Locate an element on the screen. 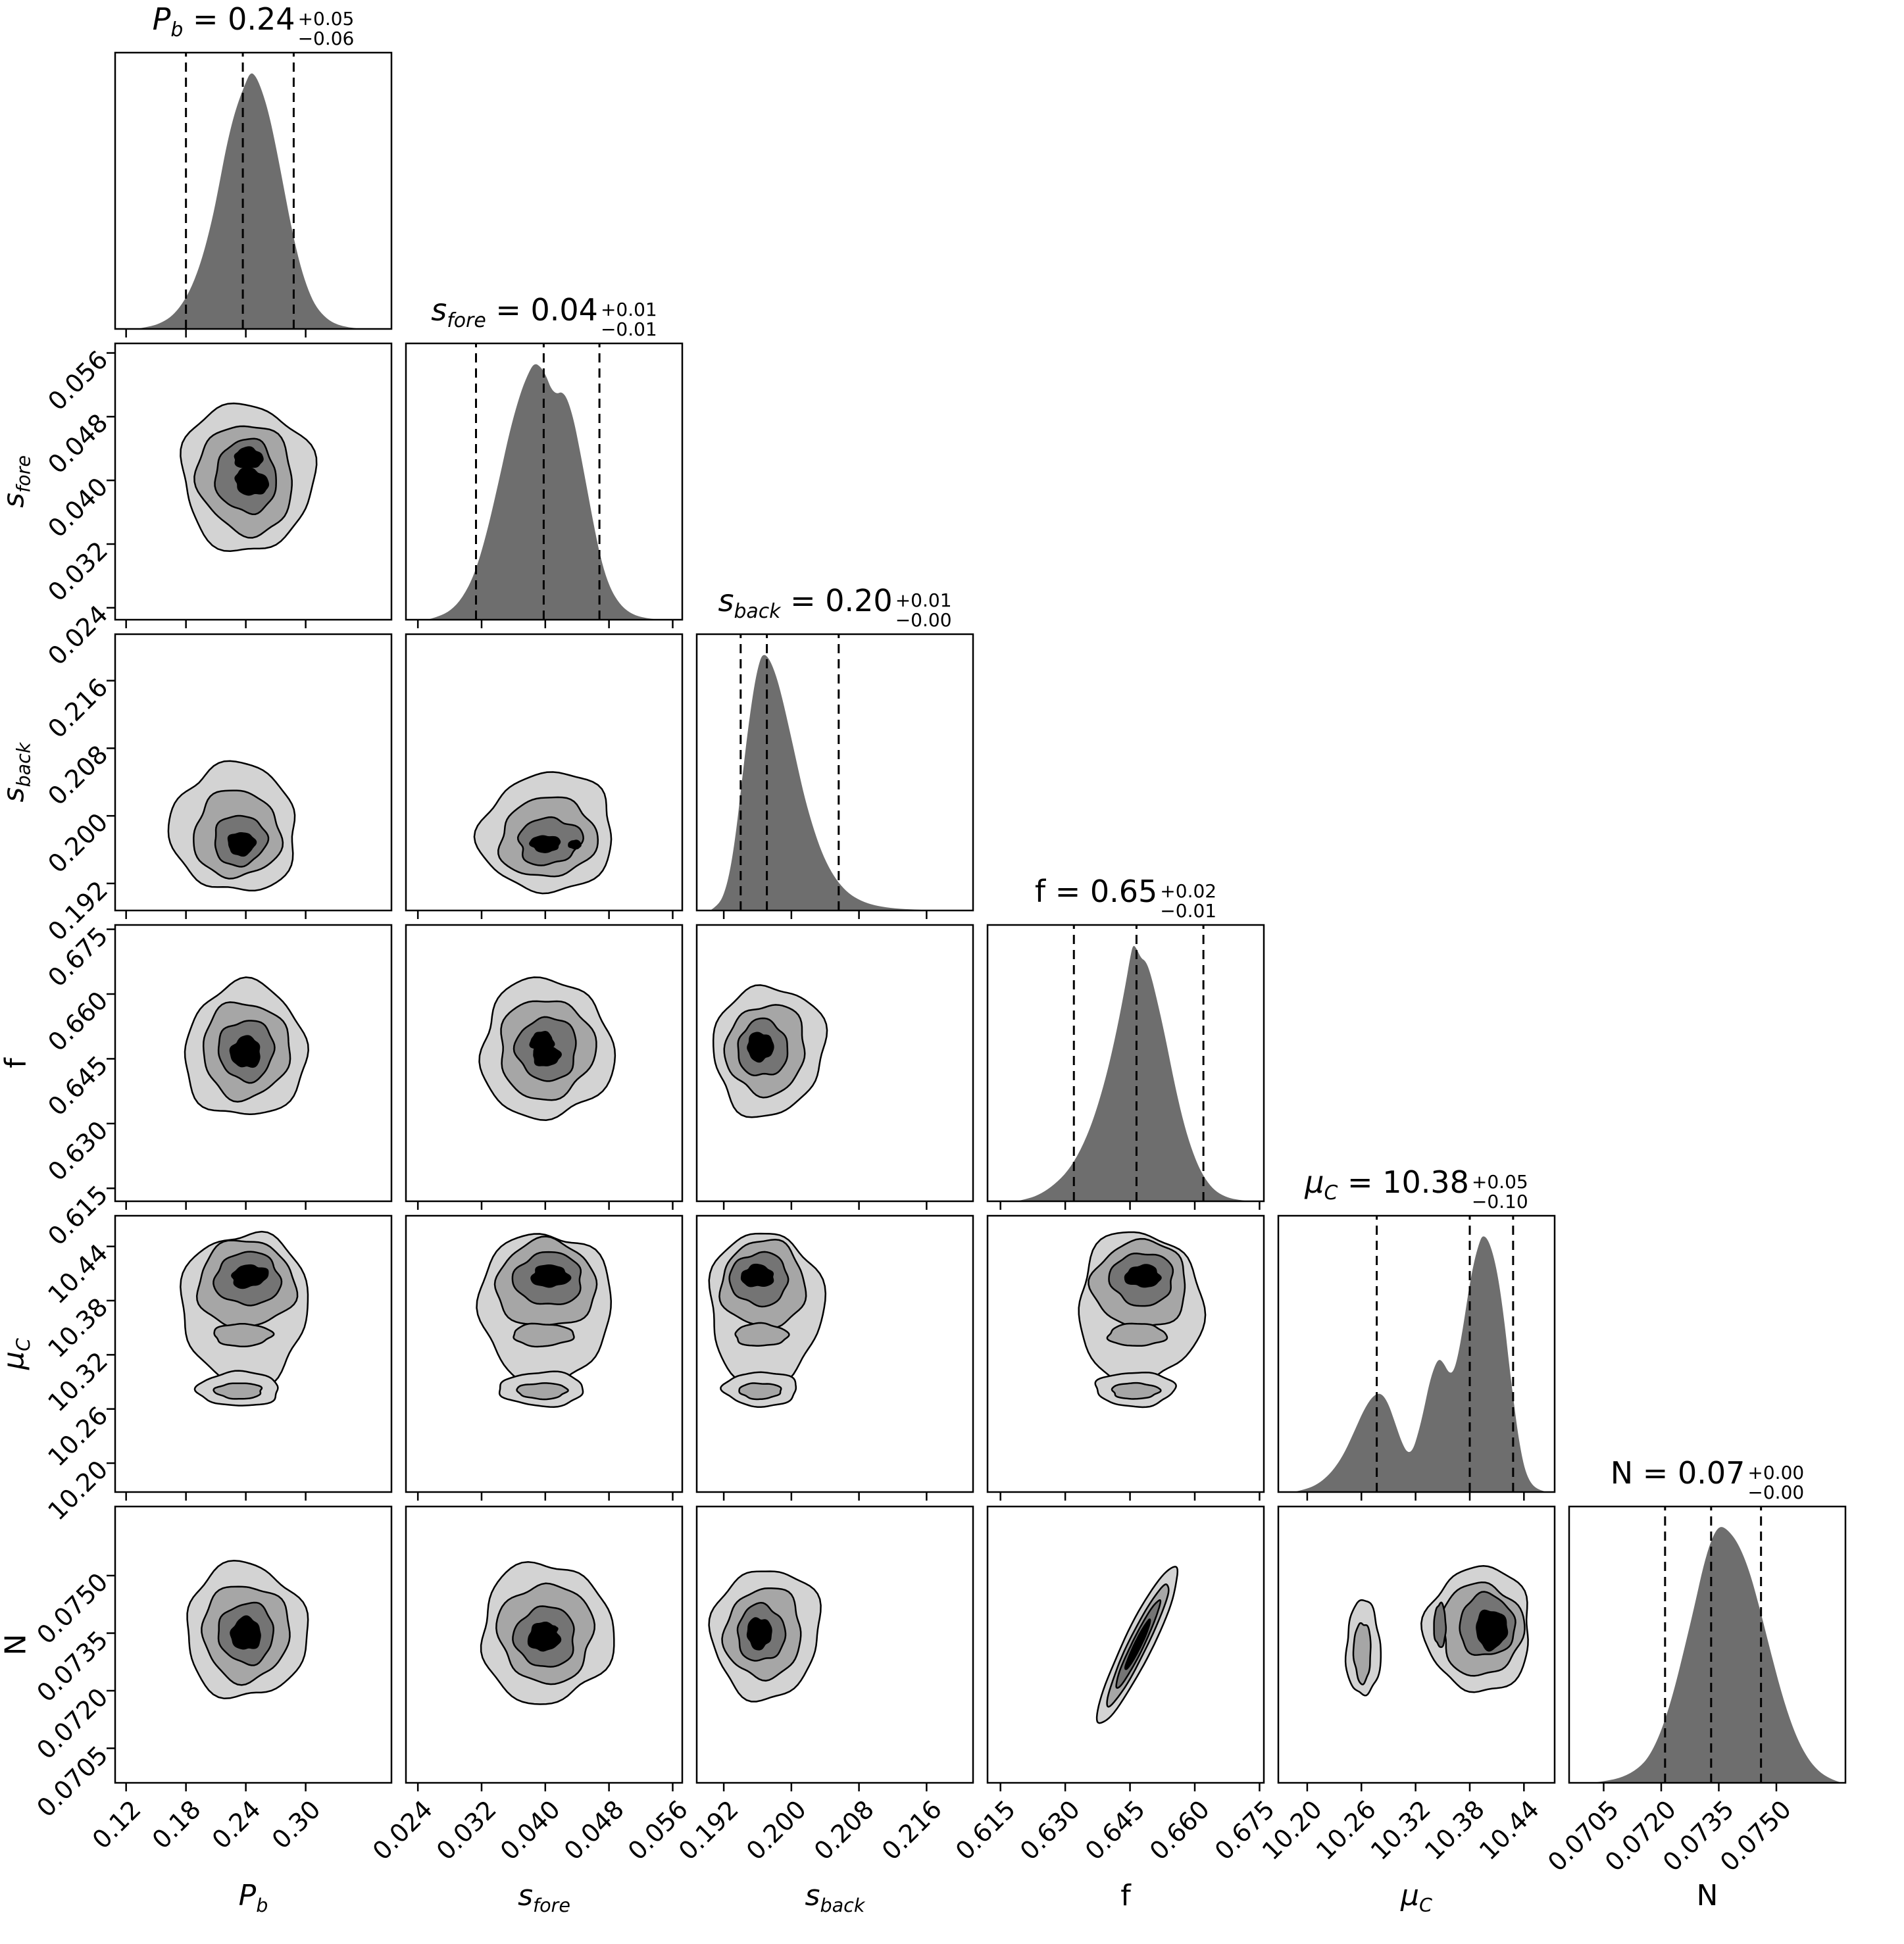 This screenshot has height=1944, width=1904. panel-title-f: f = 0.65 +0.02 −0.01 is located at coordinates (1125, 898).